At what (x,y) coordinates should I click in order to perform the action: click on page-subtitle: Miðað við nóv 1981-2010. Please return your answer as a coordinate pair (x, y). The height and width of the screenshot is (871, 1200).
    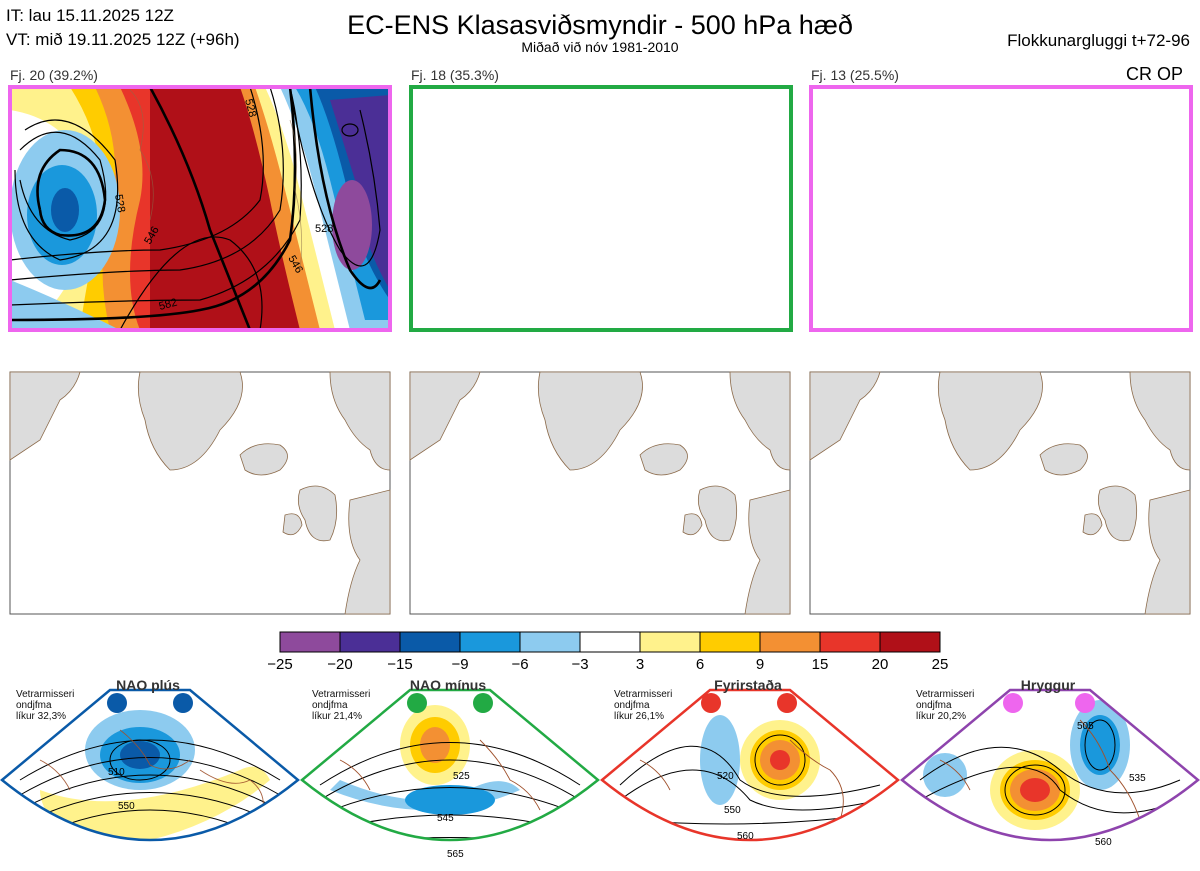
    Looking at the image, I should click on (600, 47).